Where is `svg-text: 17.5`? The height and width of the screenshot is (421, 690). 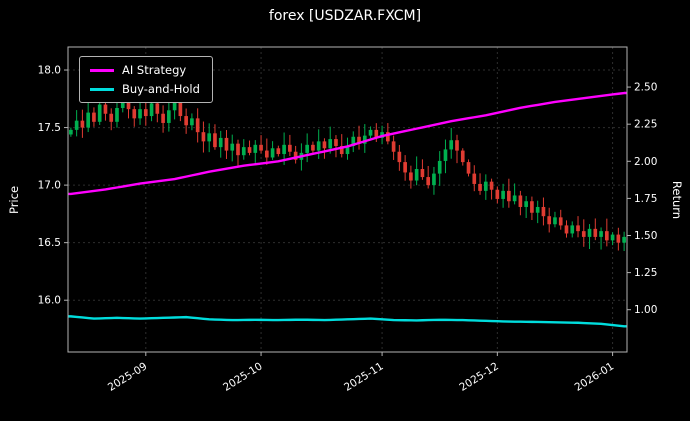 svg-text: 17.5 is located at coordinates (49, 128).